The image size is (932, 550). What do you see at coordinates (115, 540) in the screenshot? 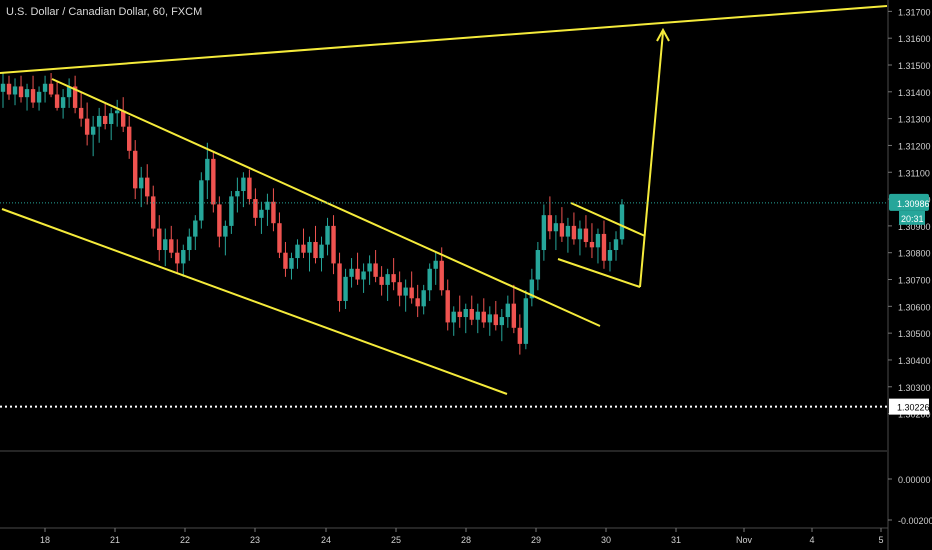
I see `time-tick-label: 21` at bounding box center [115, 540].